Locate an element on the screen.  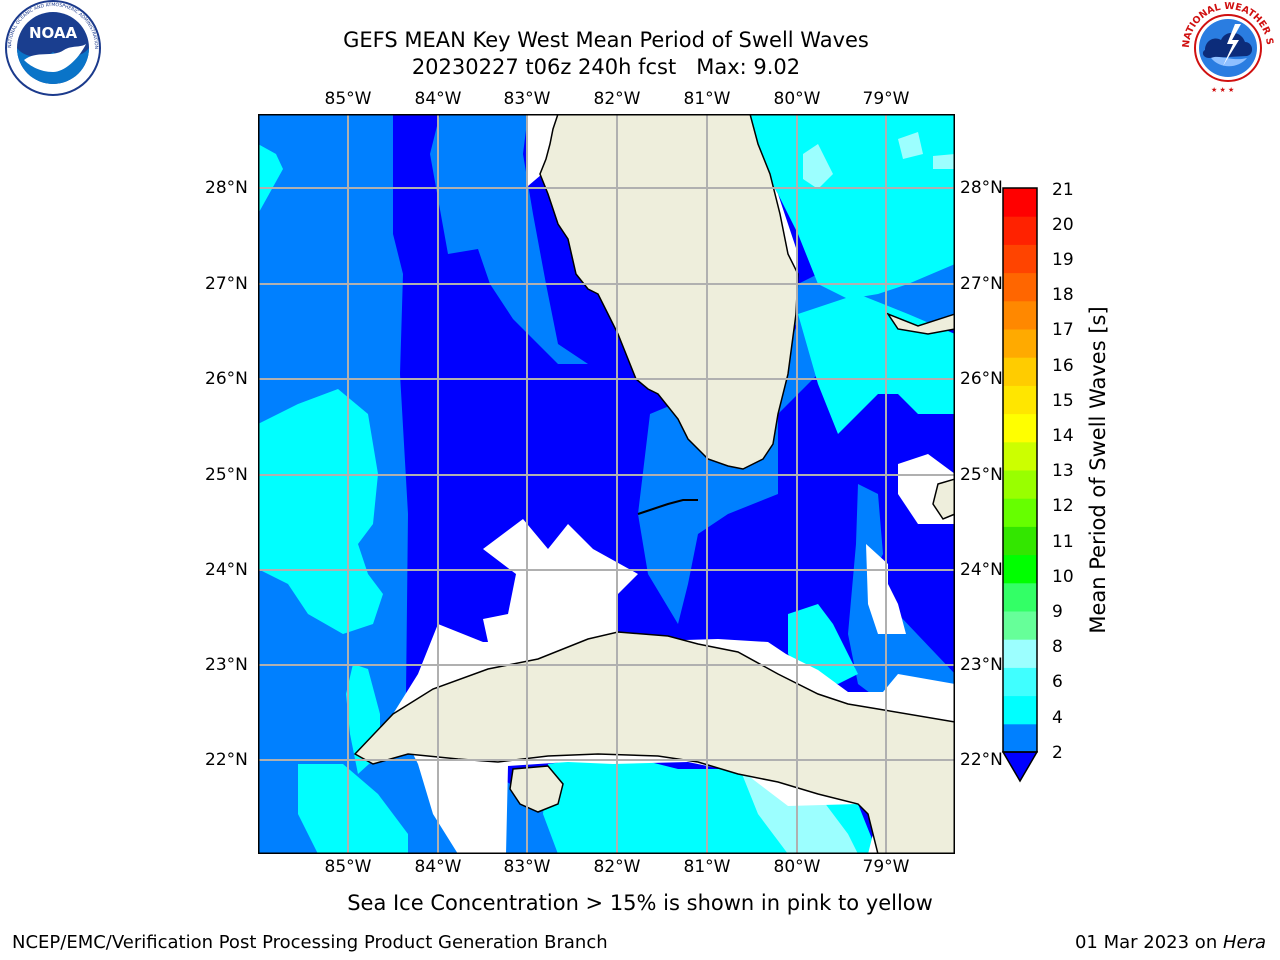
lon-label-bottom: 80°W is located at coordinates (797, 867).